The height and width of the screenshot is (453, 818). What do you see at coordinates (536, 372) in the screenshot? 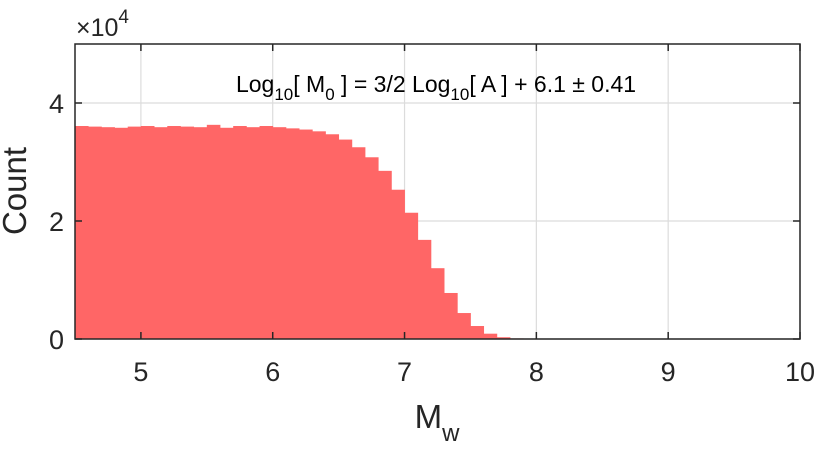
I see `x-tick-label-8: 8` at bounding box center [536, 372].